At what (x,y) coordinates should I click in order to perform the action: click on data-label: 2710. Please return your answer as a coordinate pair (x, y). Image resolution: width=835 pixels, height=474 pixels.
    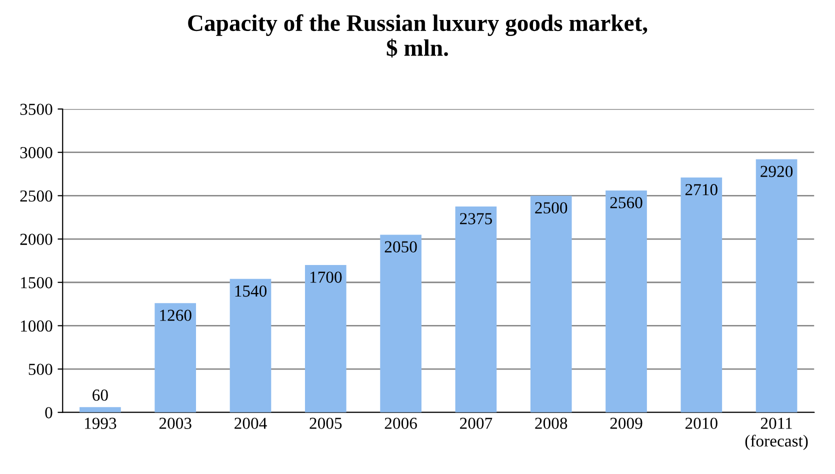
    Looking at the image, I should click on (701, 190).